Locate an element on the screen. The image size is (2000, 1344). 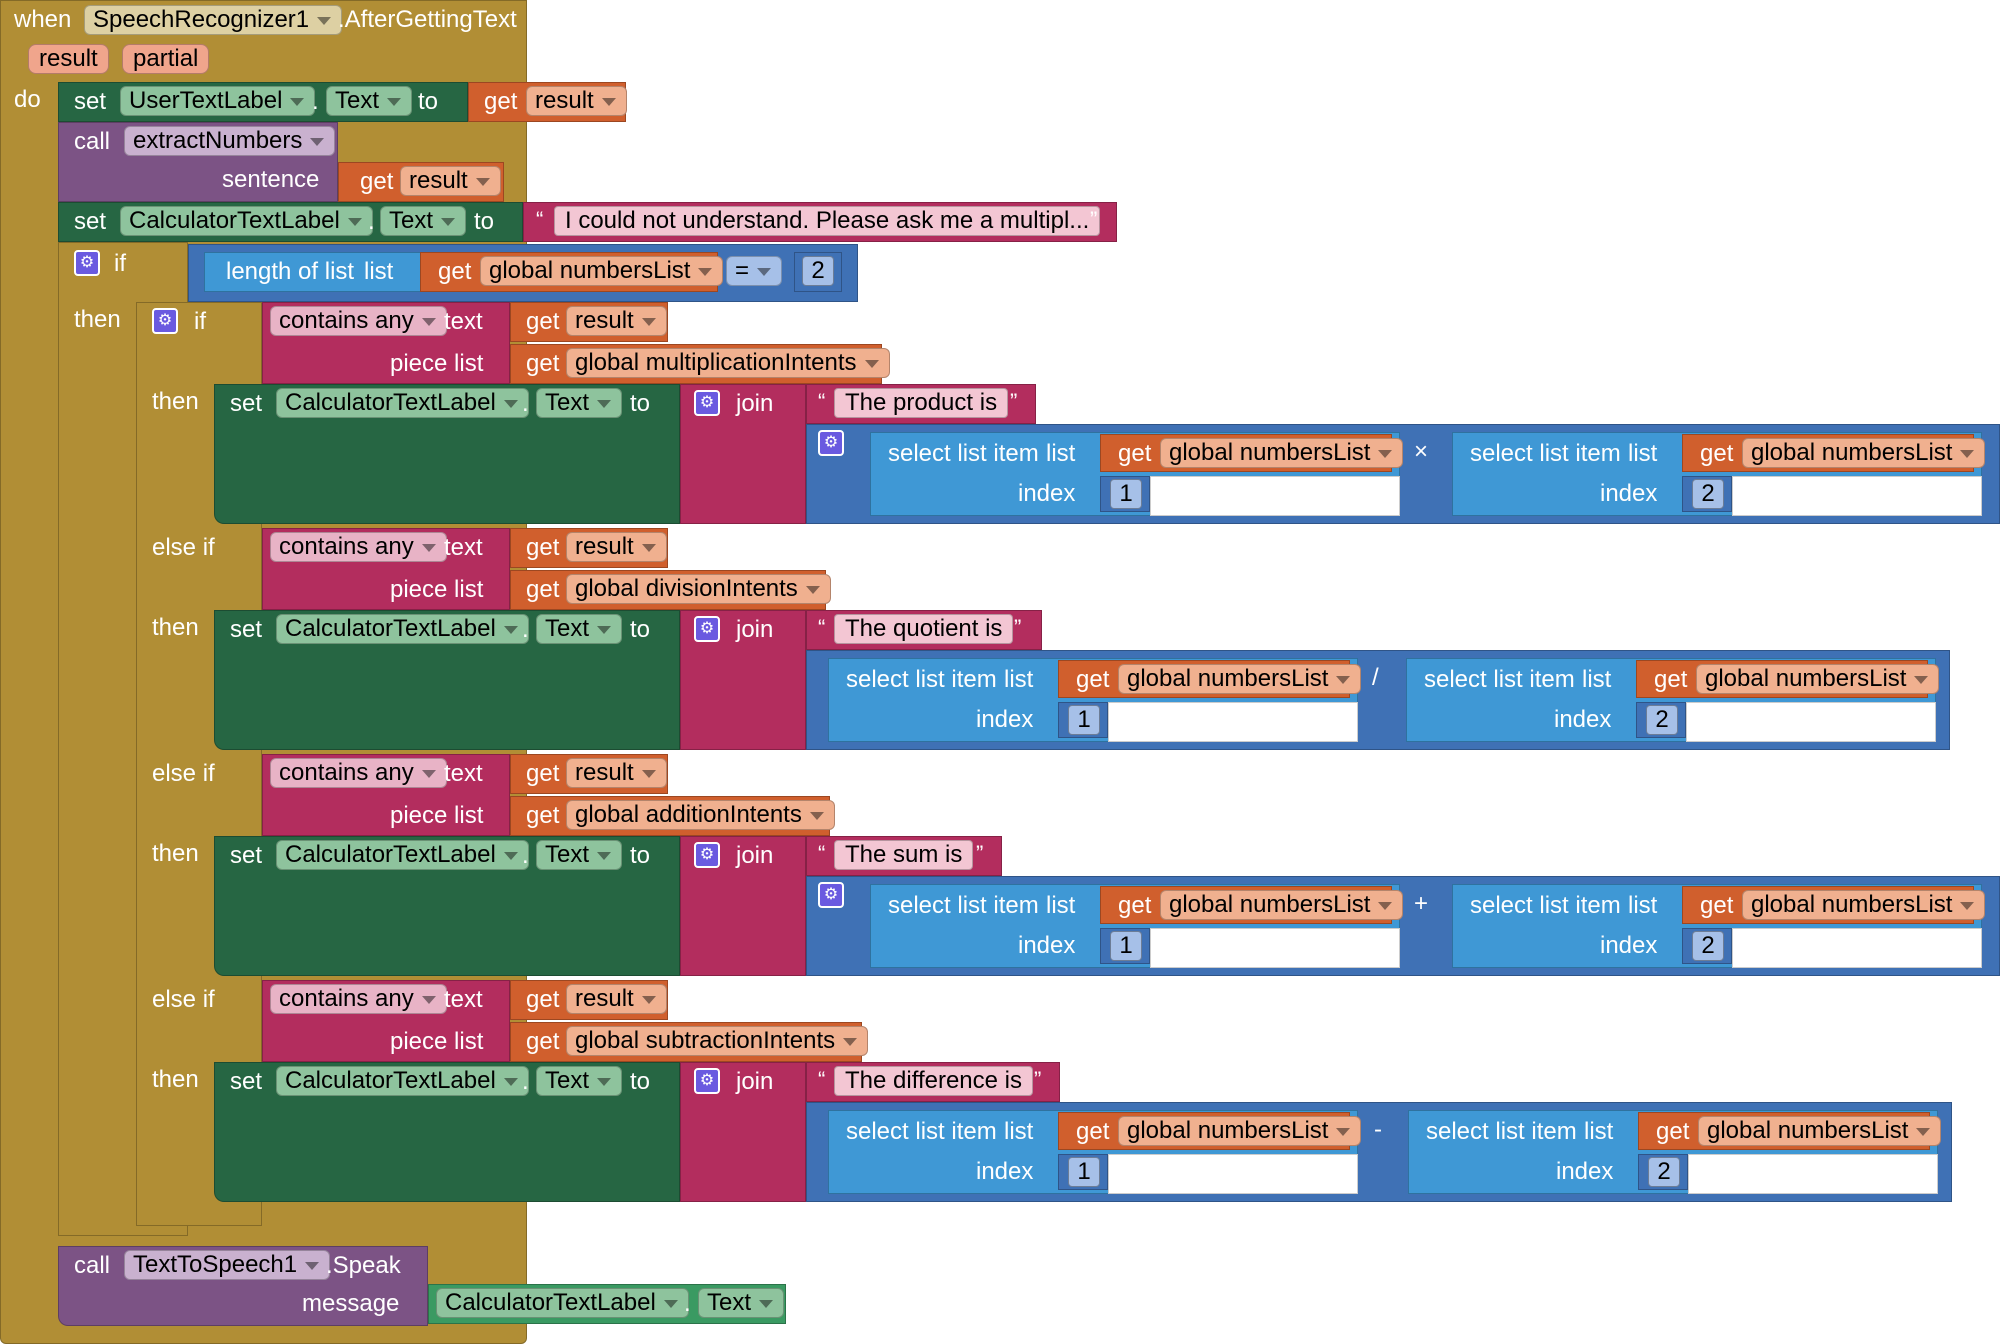
user-label-dropdown: UserTextLabel is located at coordinates (218, 101).